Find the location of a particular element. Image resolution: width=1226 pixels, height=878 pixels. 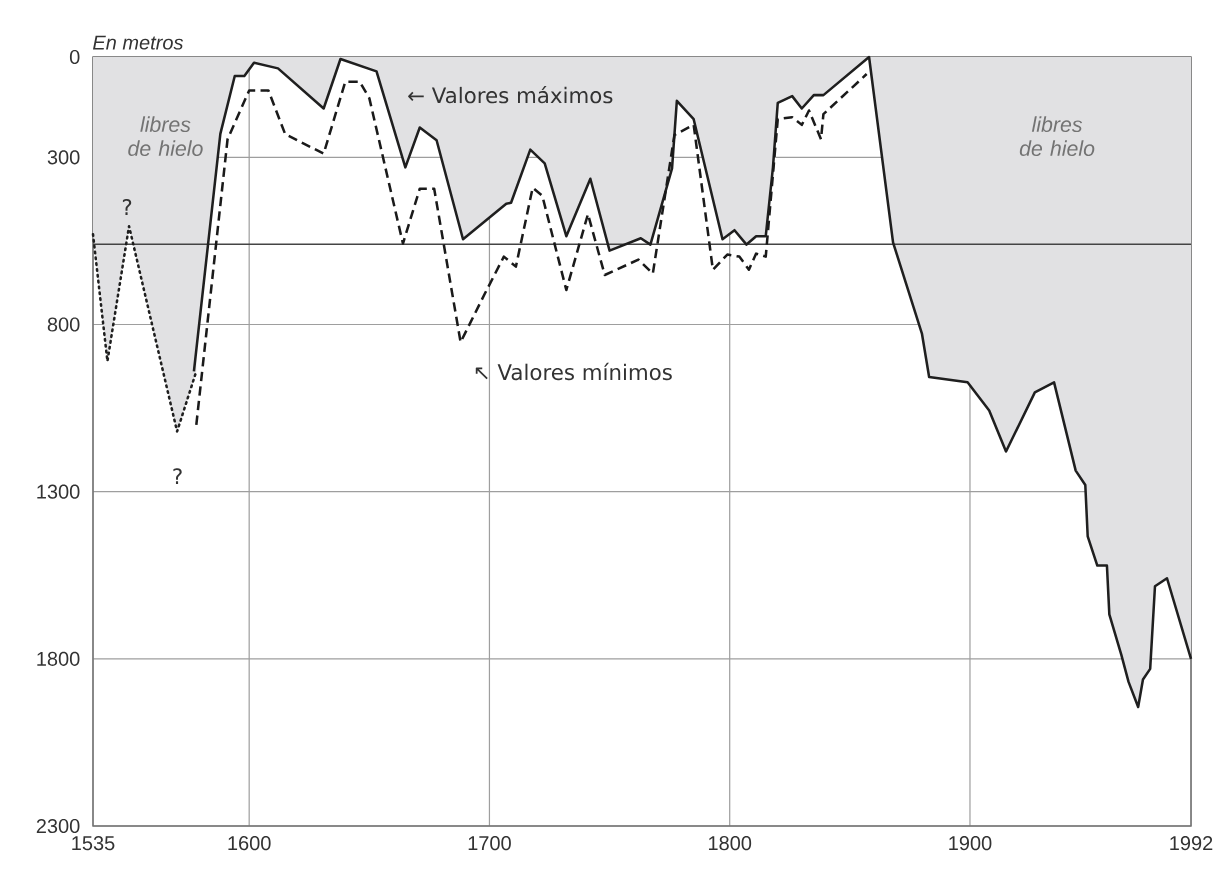

x-tick-label: 1600 is located at coordinates (249, 843).